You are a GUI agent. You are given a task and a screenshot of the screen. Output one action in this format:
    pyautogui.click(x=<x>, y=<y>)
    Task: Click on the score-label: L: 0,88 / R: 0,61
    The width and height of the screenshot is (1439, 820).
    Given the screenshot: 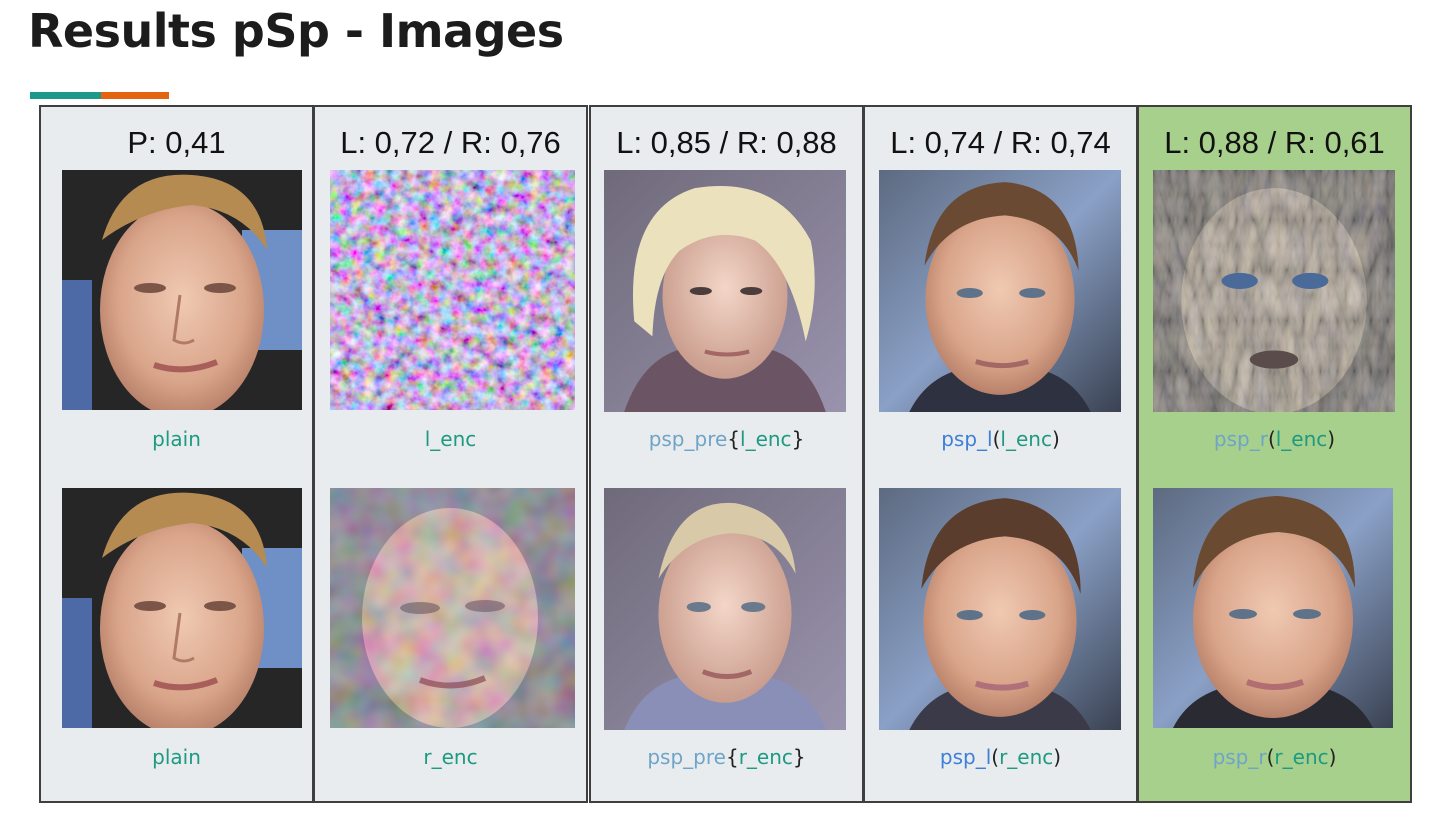 What is the action you would take?
    pyautogui.click(x=1274, y=142)
    